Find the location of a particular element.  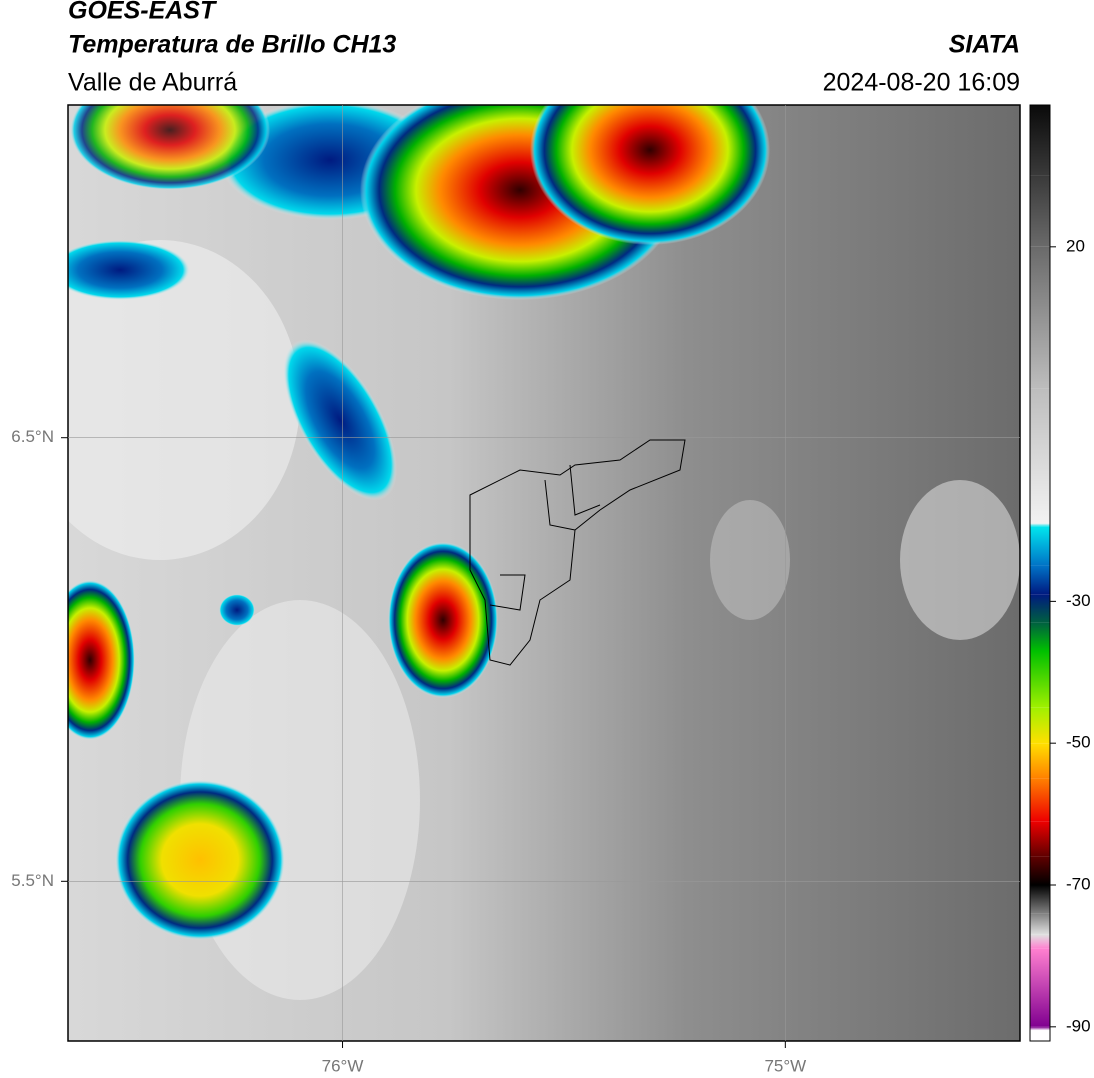

colorbar-frame is located at coordinates (1040, 573).